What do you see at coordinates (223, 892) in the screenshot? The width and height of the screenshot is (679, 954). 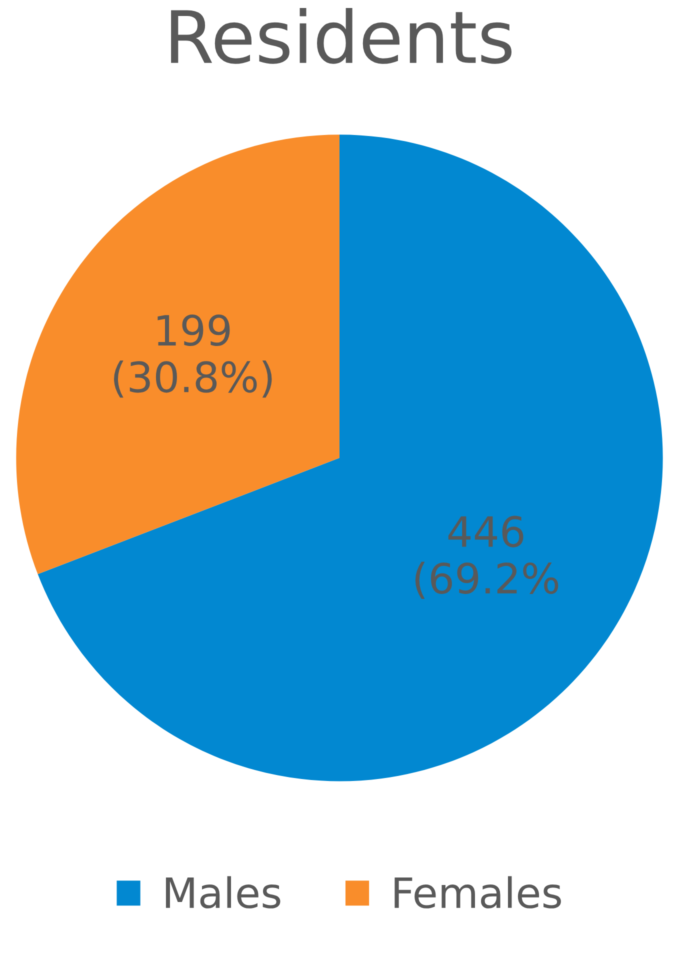 I see `legend-label: Males` at bounding box center [223, 892].